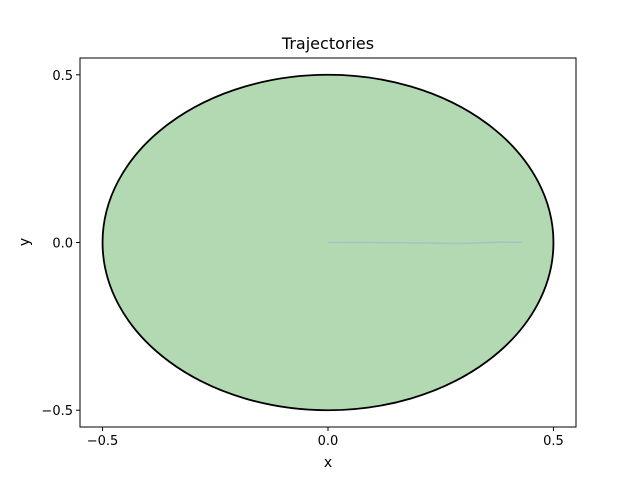 The height and width of the screenshot is (484, 640). I want to click on x-axis-ticks: −0.5 0.0 0.5, so click(325, 438).